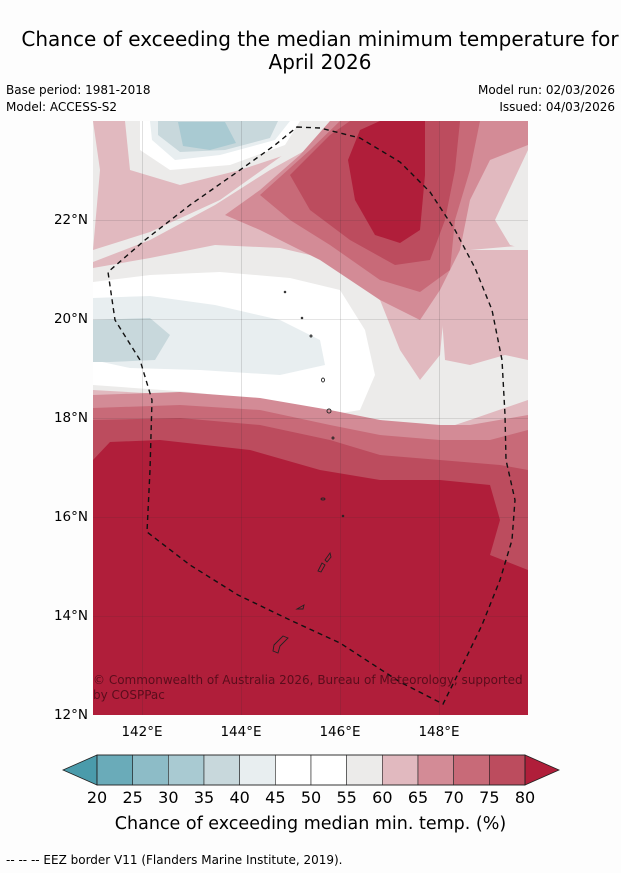 This screenshot has width=621, height=873. What do you see at coordinates (204, 797) in the screenshot?
I see `colorbar-tick-label: 35` at bounding box center [204, 797].